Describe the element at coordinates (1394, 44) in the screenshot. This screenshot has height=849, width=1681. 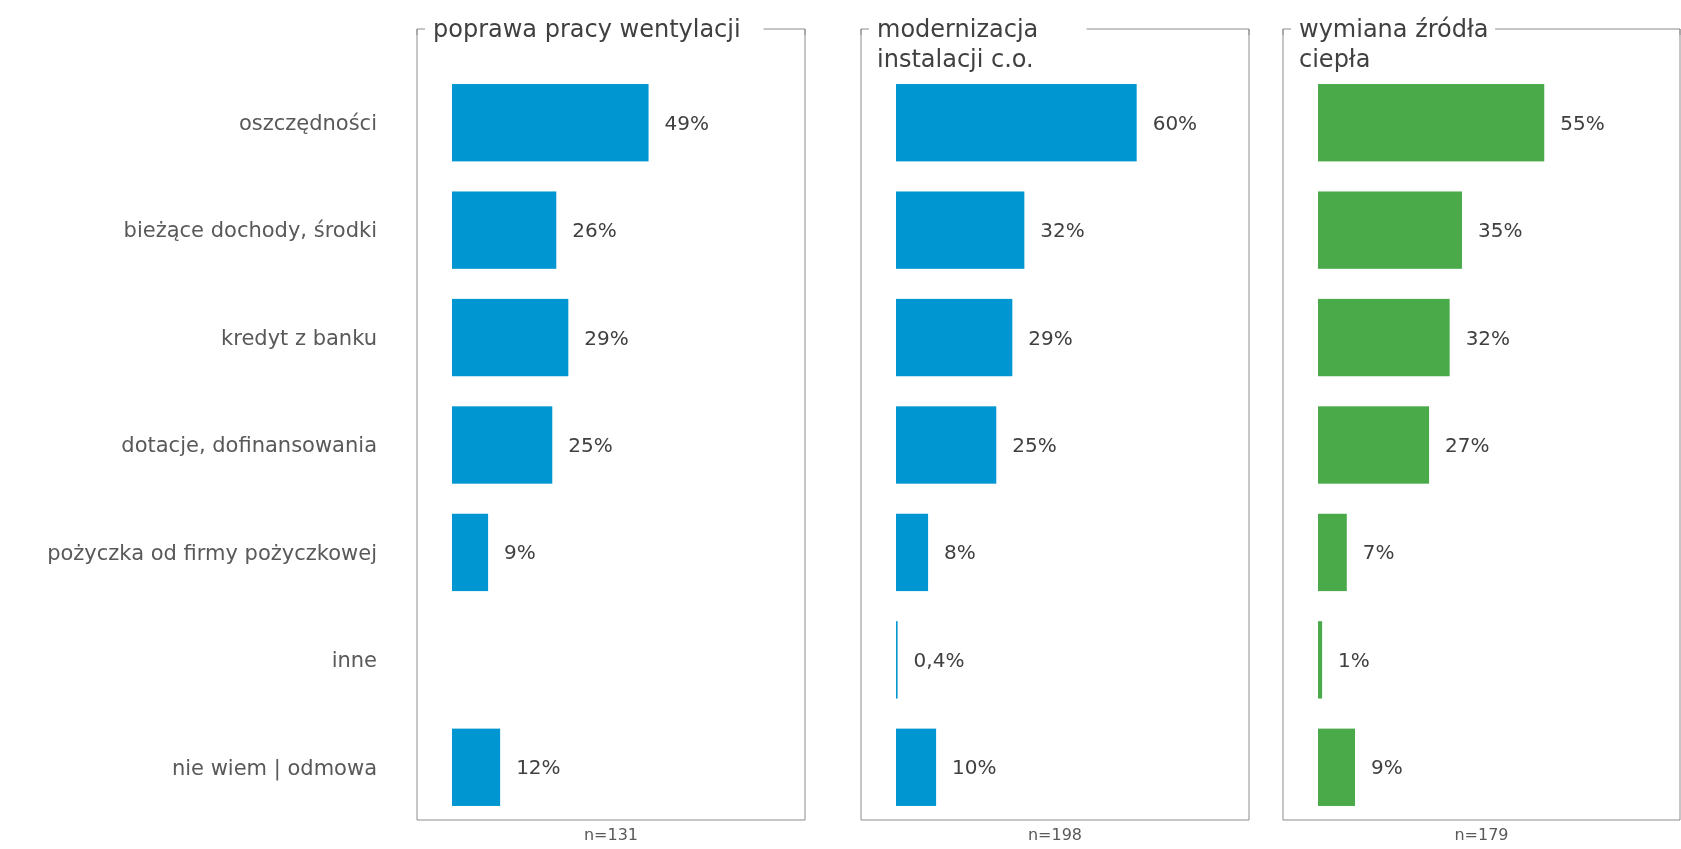
I see `text: wymiana źródła ciepła` at that location.